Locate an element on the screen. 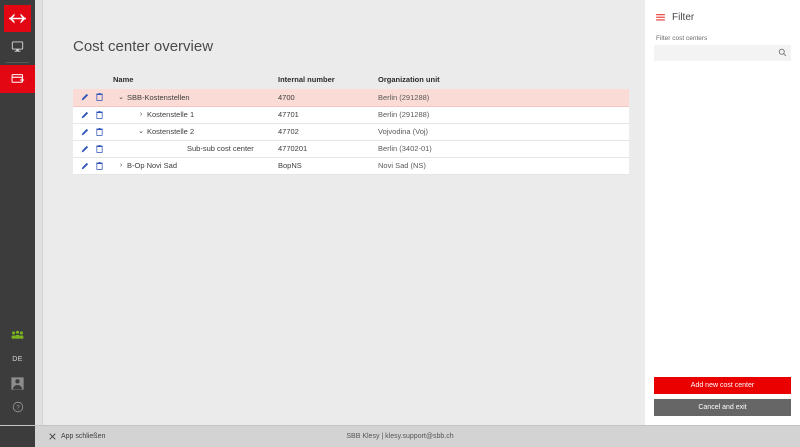  cancel-and-exit-button: Cancel and exit is located at coordinates (722, 407).